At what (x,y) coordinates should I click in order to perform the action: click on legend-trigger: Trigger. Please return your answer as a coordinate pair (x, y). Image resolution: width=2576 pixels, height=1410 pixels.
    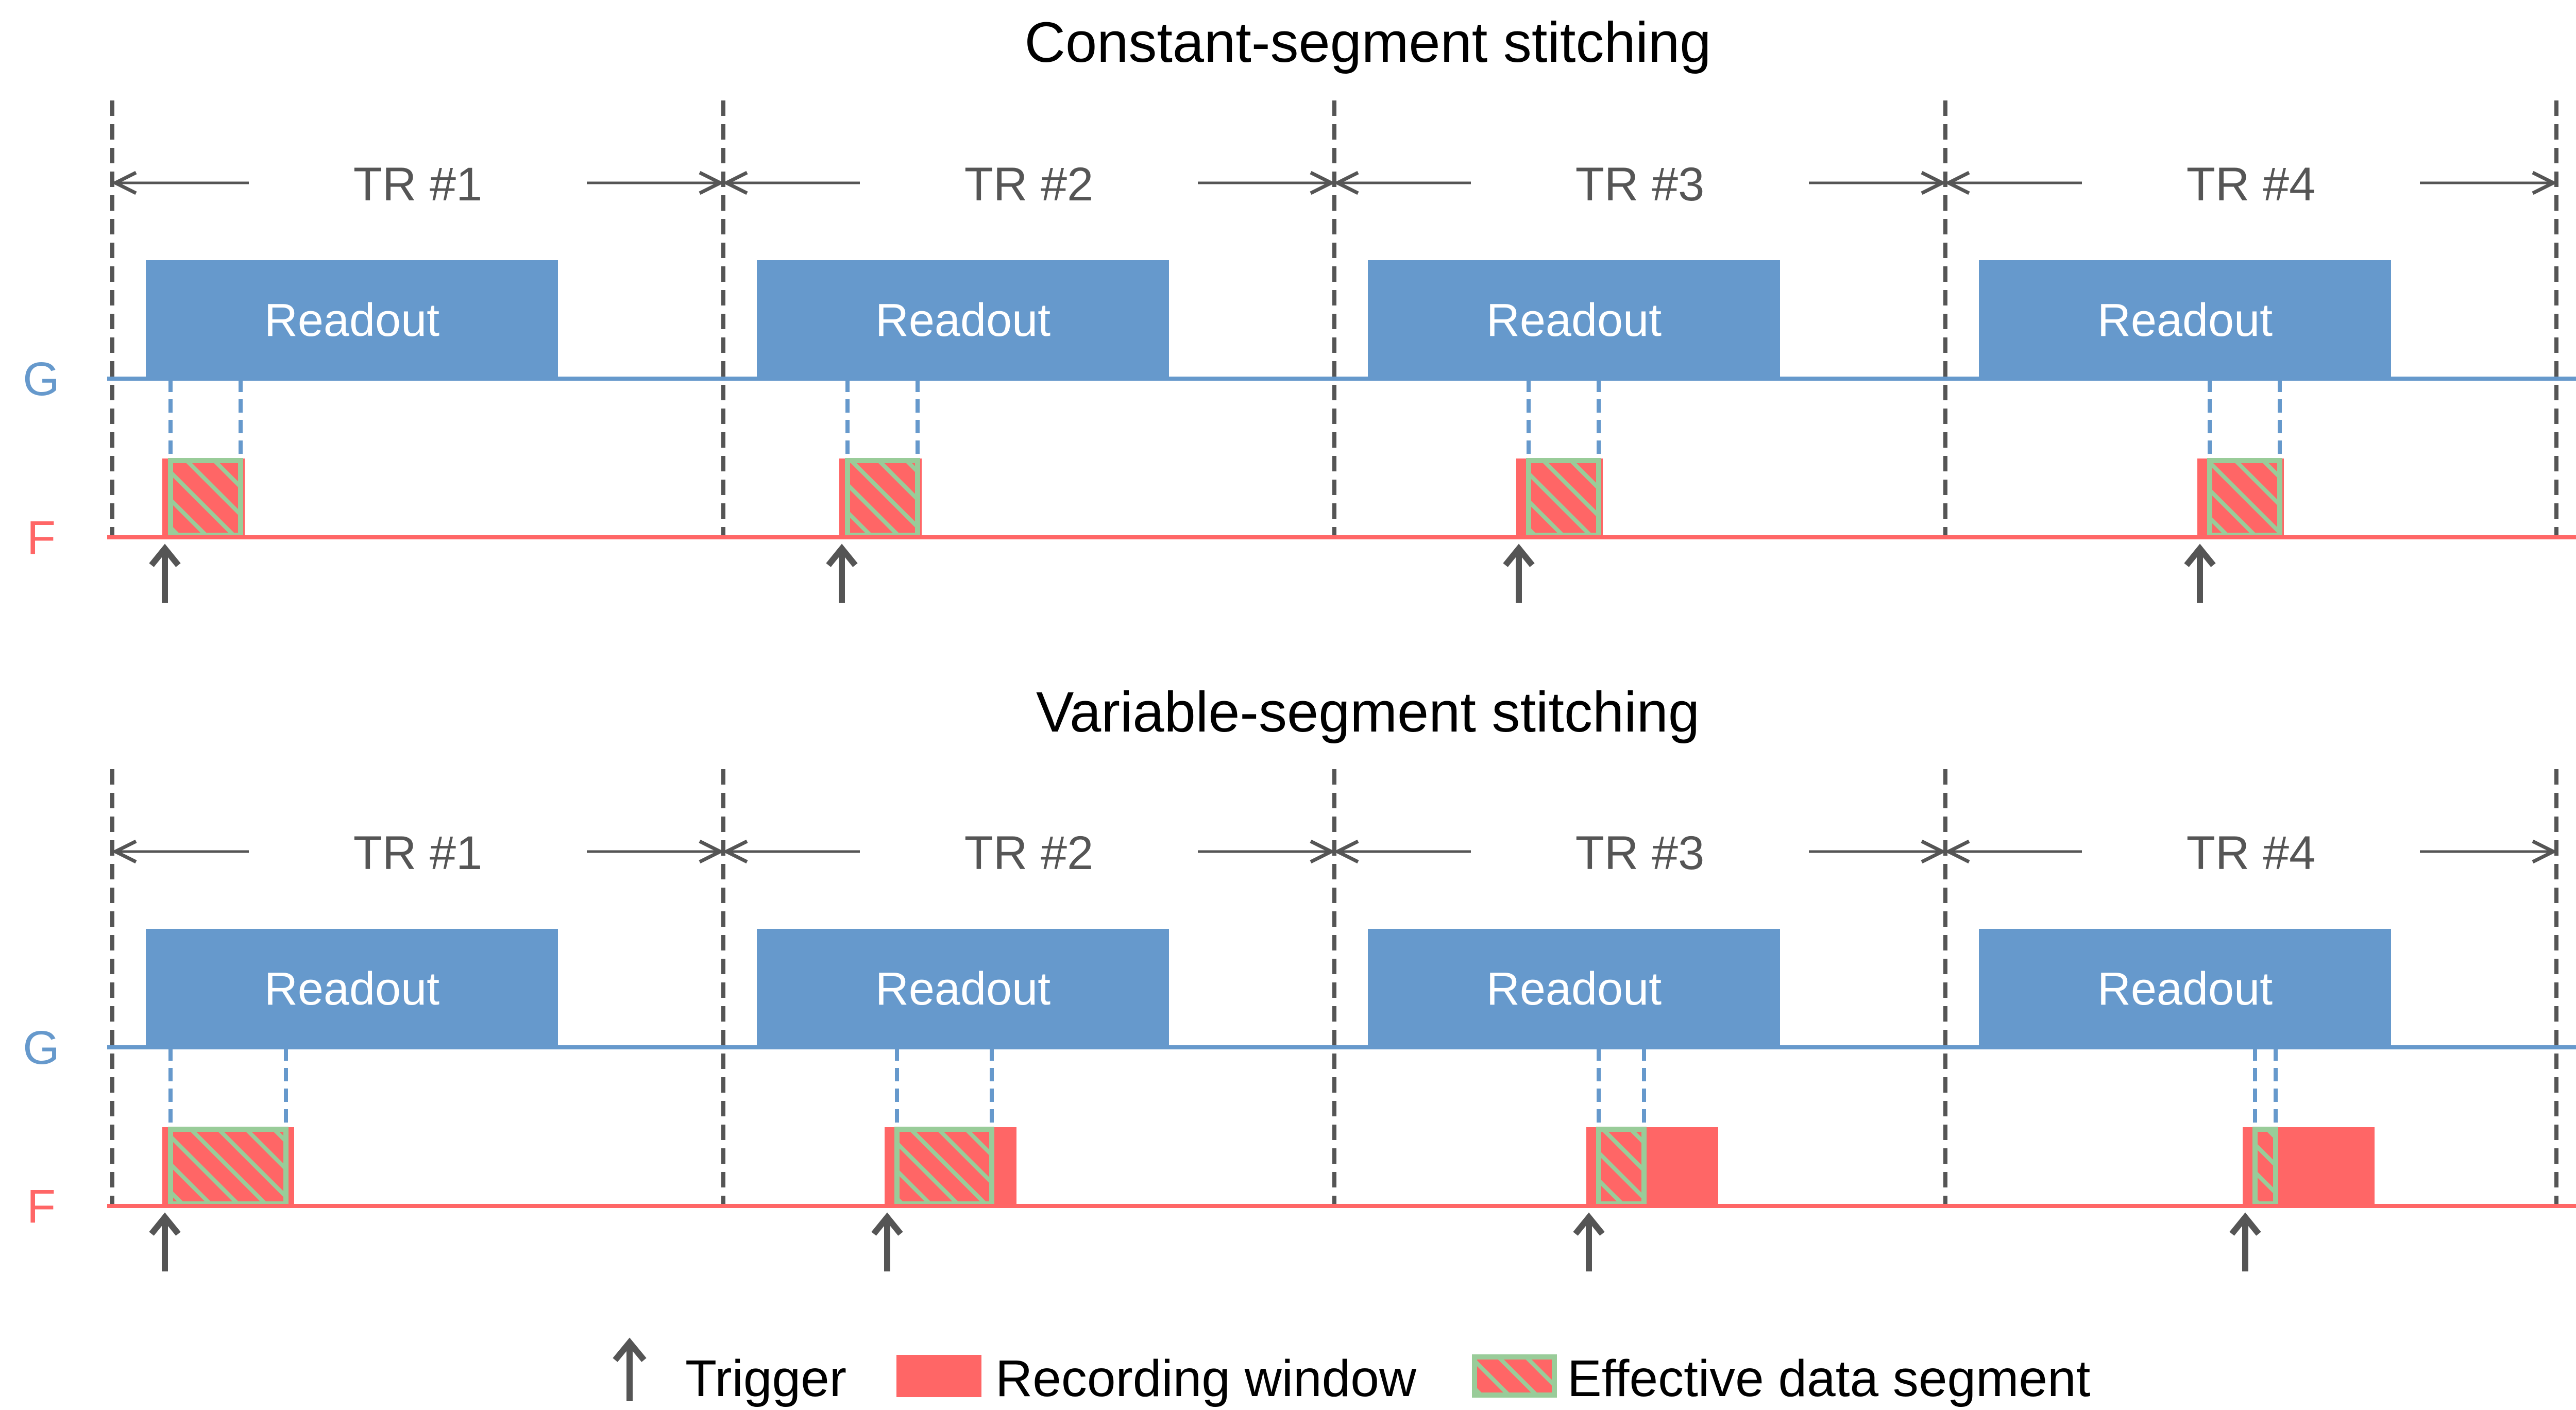
    Looking at the image, I should click on (729, 1372).